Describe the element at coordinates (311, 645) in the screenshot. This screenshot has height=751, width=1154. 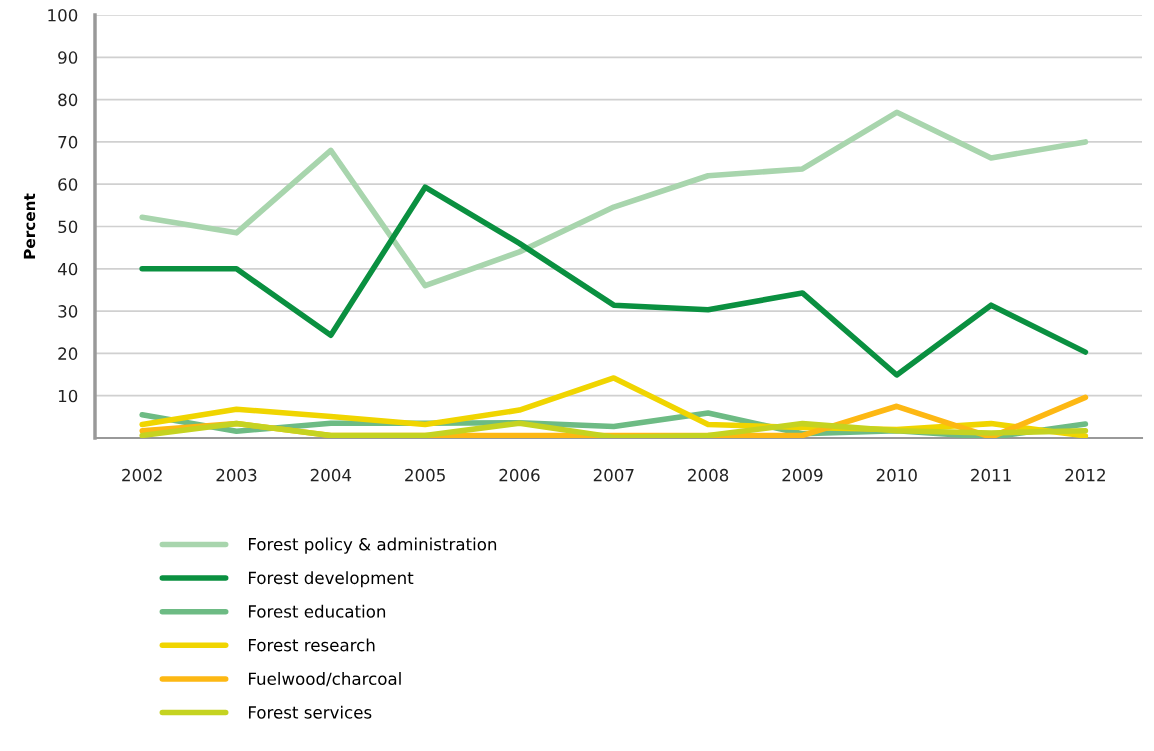
I see `legend-label: Forest research` at that location.